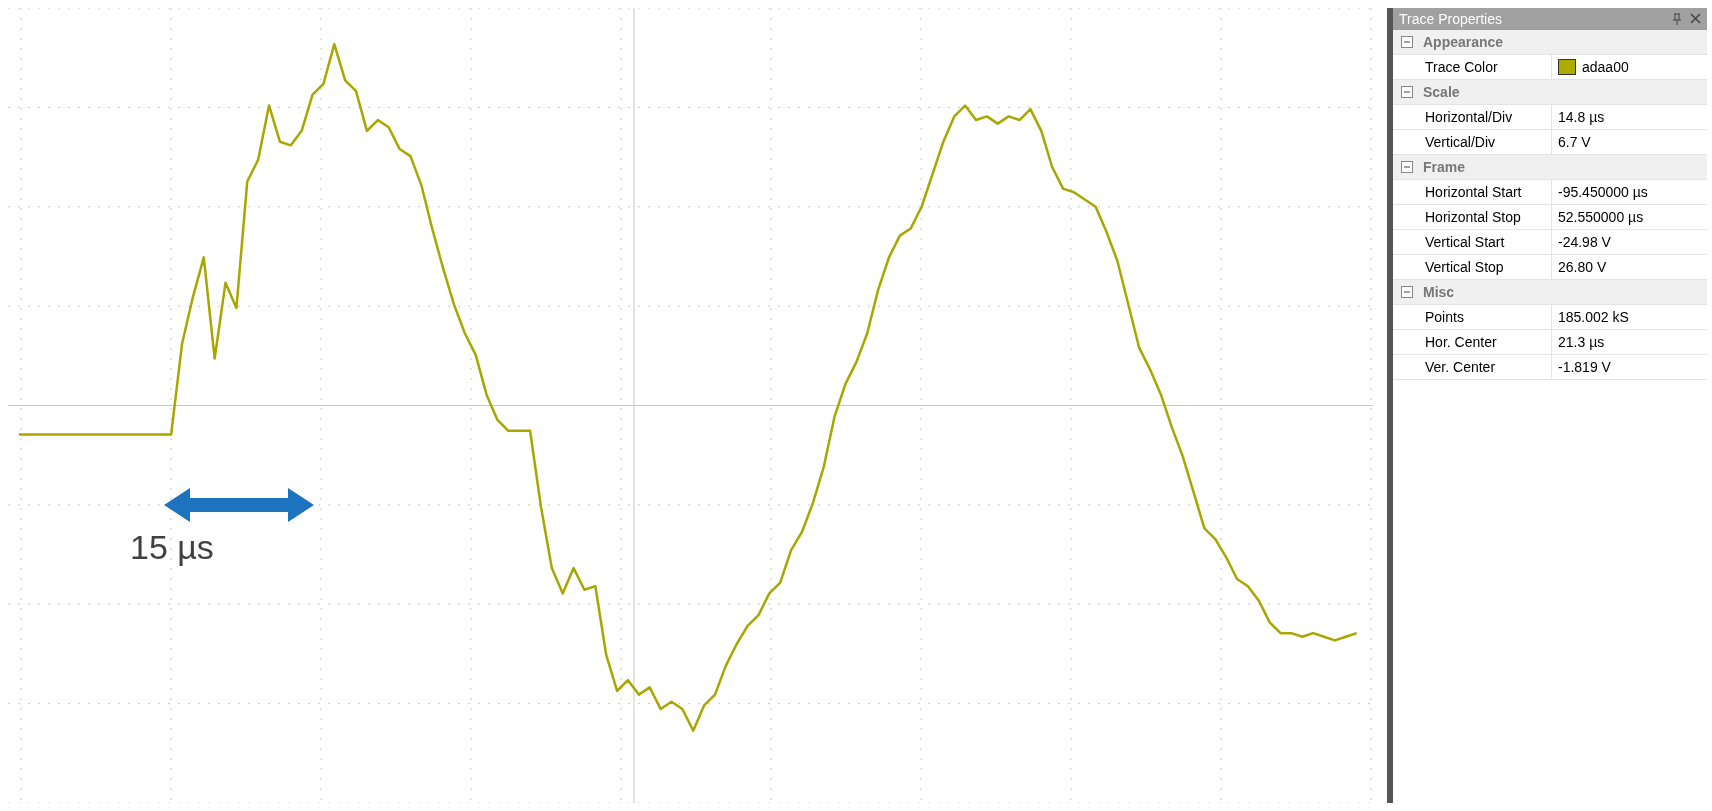 This screenshot has height=811, width=1712. What do you see at coordinates (1582, 267) in the screenshot?
I see `text: 26.80 V` at bounding box center [1582, 267].